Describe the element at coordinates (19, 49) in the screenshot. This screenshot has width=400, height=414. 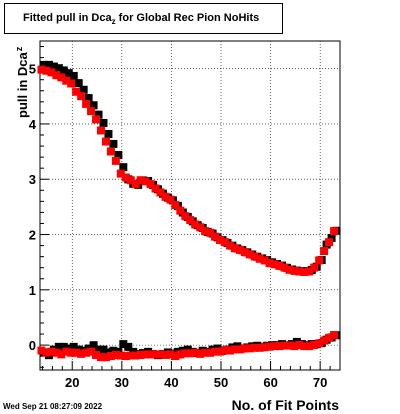
I see `y-axis-label-subscript: z` at that location.